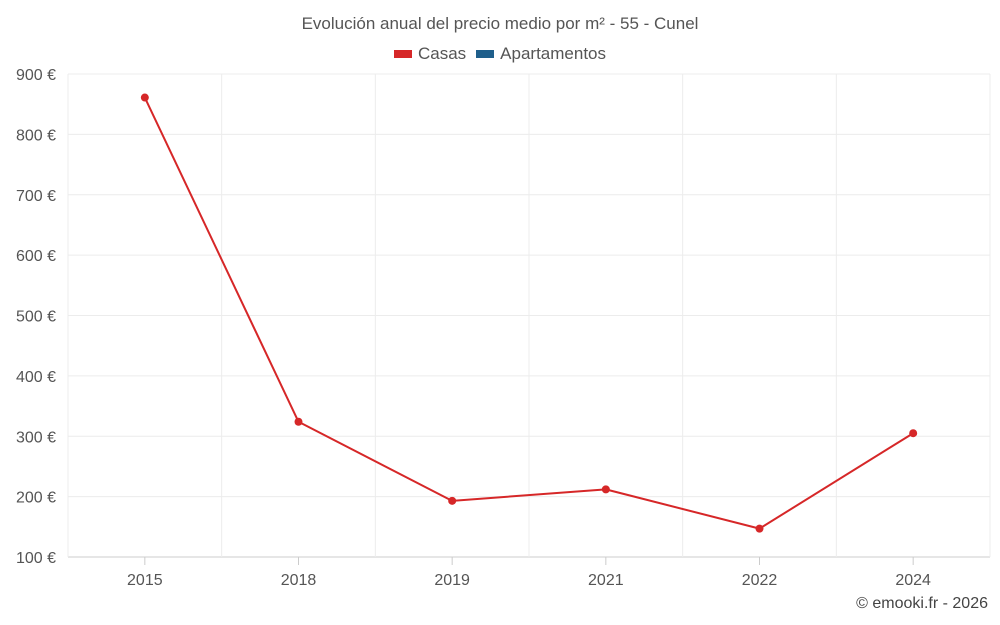 The height and width of the screenshot is (625, 1000). What do you see at coordinates (606, 580) in the screenshot?
I see `x-tick-label: 2021` at bounding box center [606, 580].